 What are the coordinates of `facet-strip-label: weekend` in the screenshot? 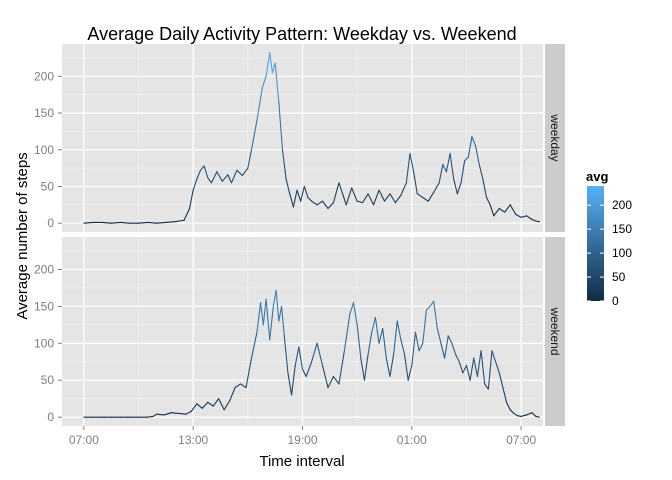 It's located at (555, 330).